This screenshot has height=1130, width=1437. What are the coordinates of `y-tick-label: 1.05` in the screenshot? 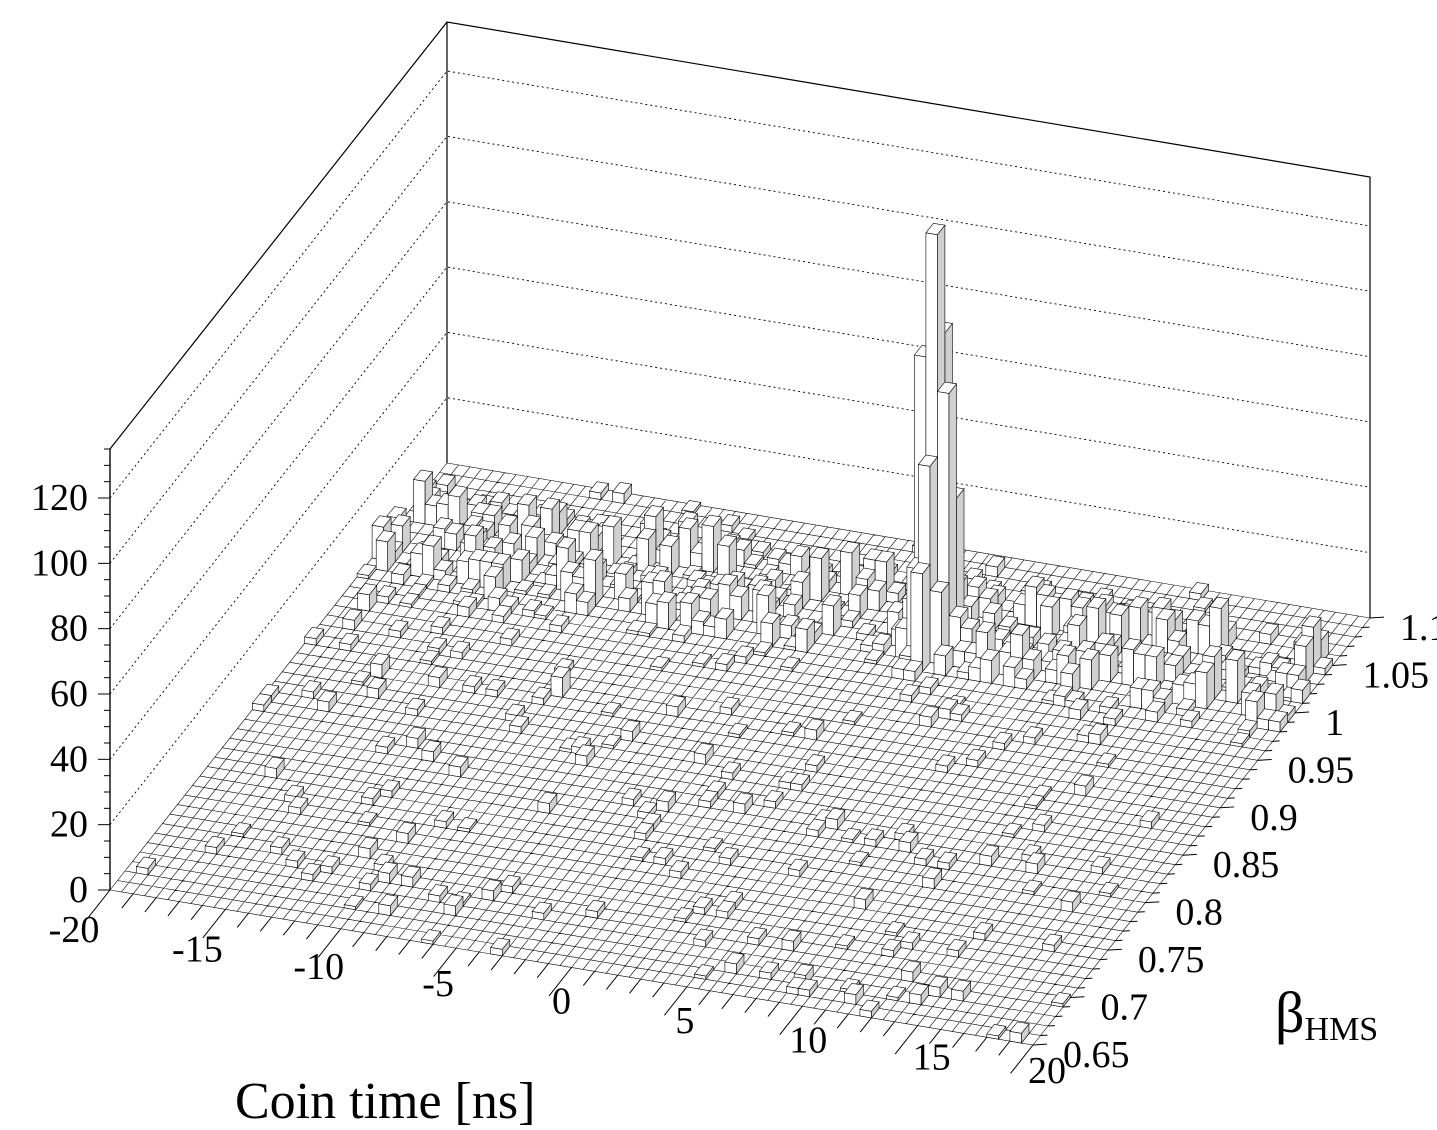 It's located at (1396, 675).